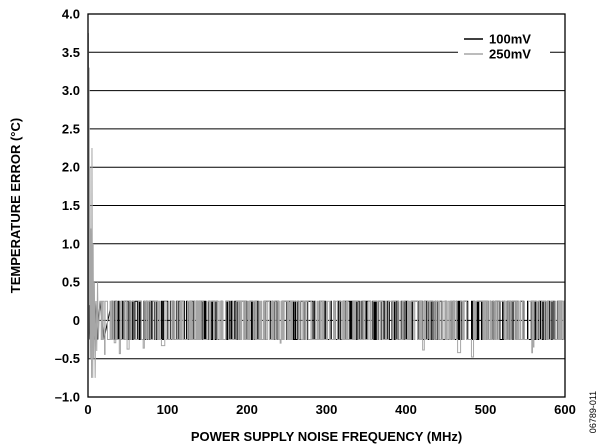 This screenshot has width=602, height=446. What do you see at coordinates (87, 409) in the screenshot?
I see `x-tick-label: 0` at bounding box center [87, 409].